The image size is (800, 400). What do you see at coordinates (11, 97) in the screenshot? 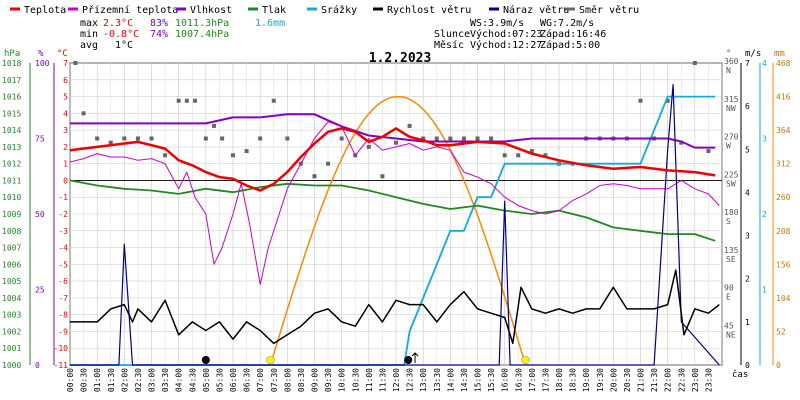
I see `tick-label-pressure: 1016` at bounding box center [11, 97].